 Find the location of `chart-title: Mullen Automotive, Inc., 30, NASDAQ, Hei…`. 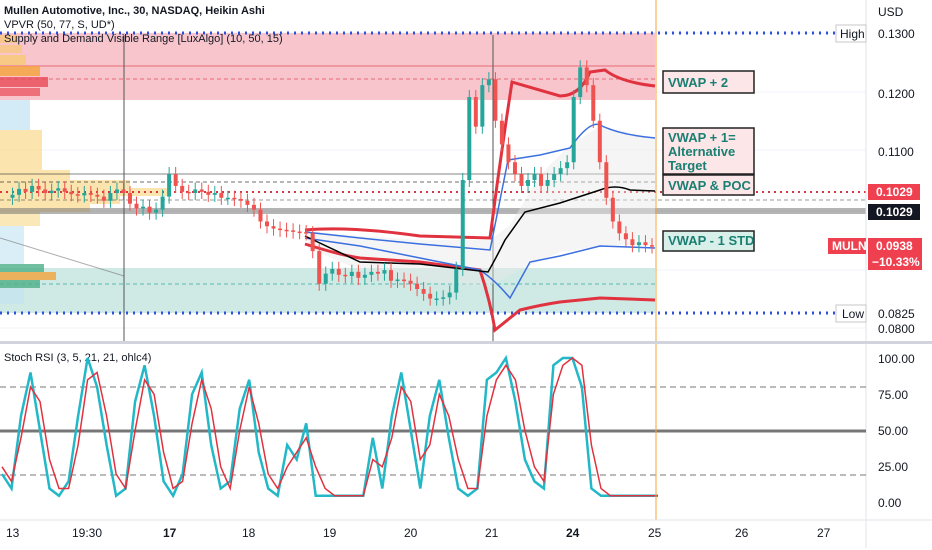

chart-title: Mullen Automotive, Inc., 30, NASDAQ, Hei… is located at coordinates (134, 11).